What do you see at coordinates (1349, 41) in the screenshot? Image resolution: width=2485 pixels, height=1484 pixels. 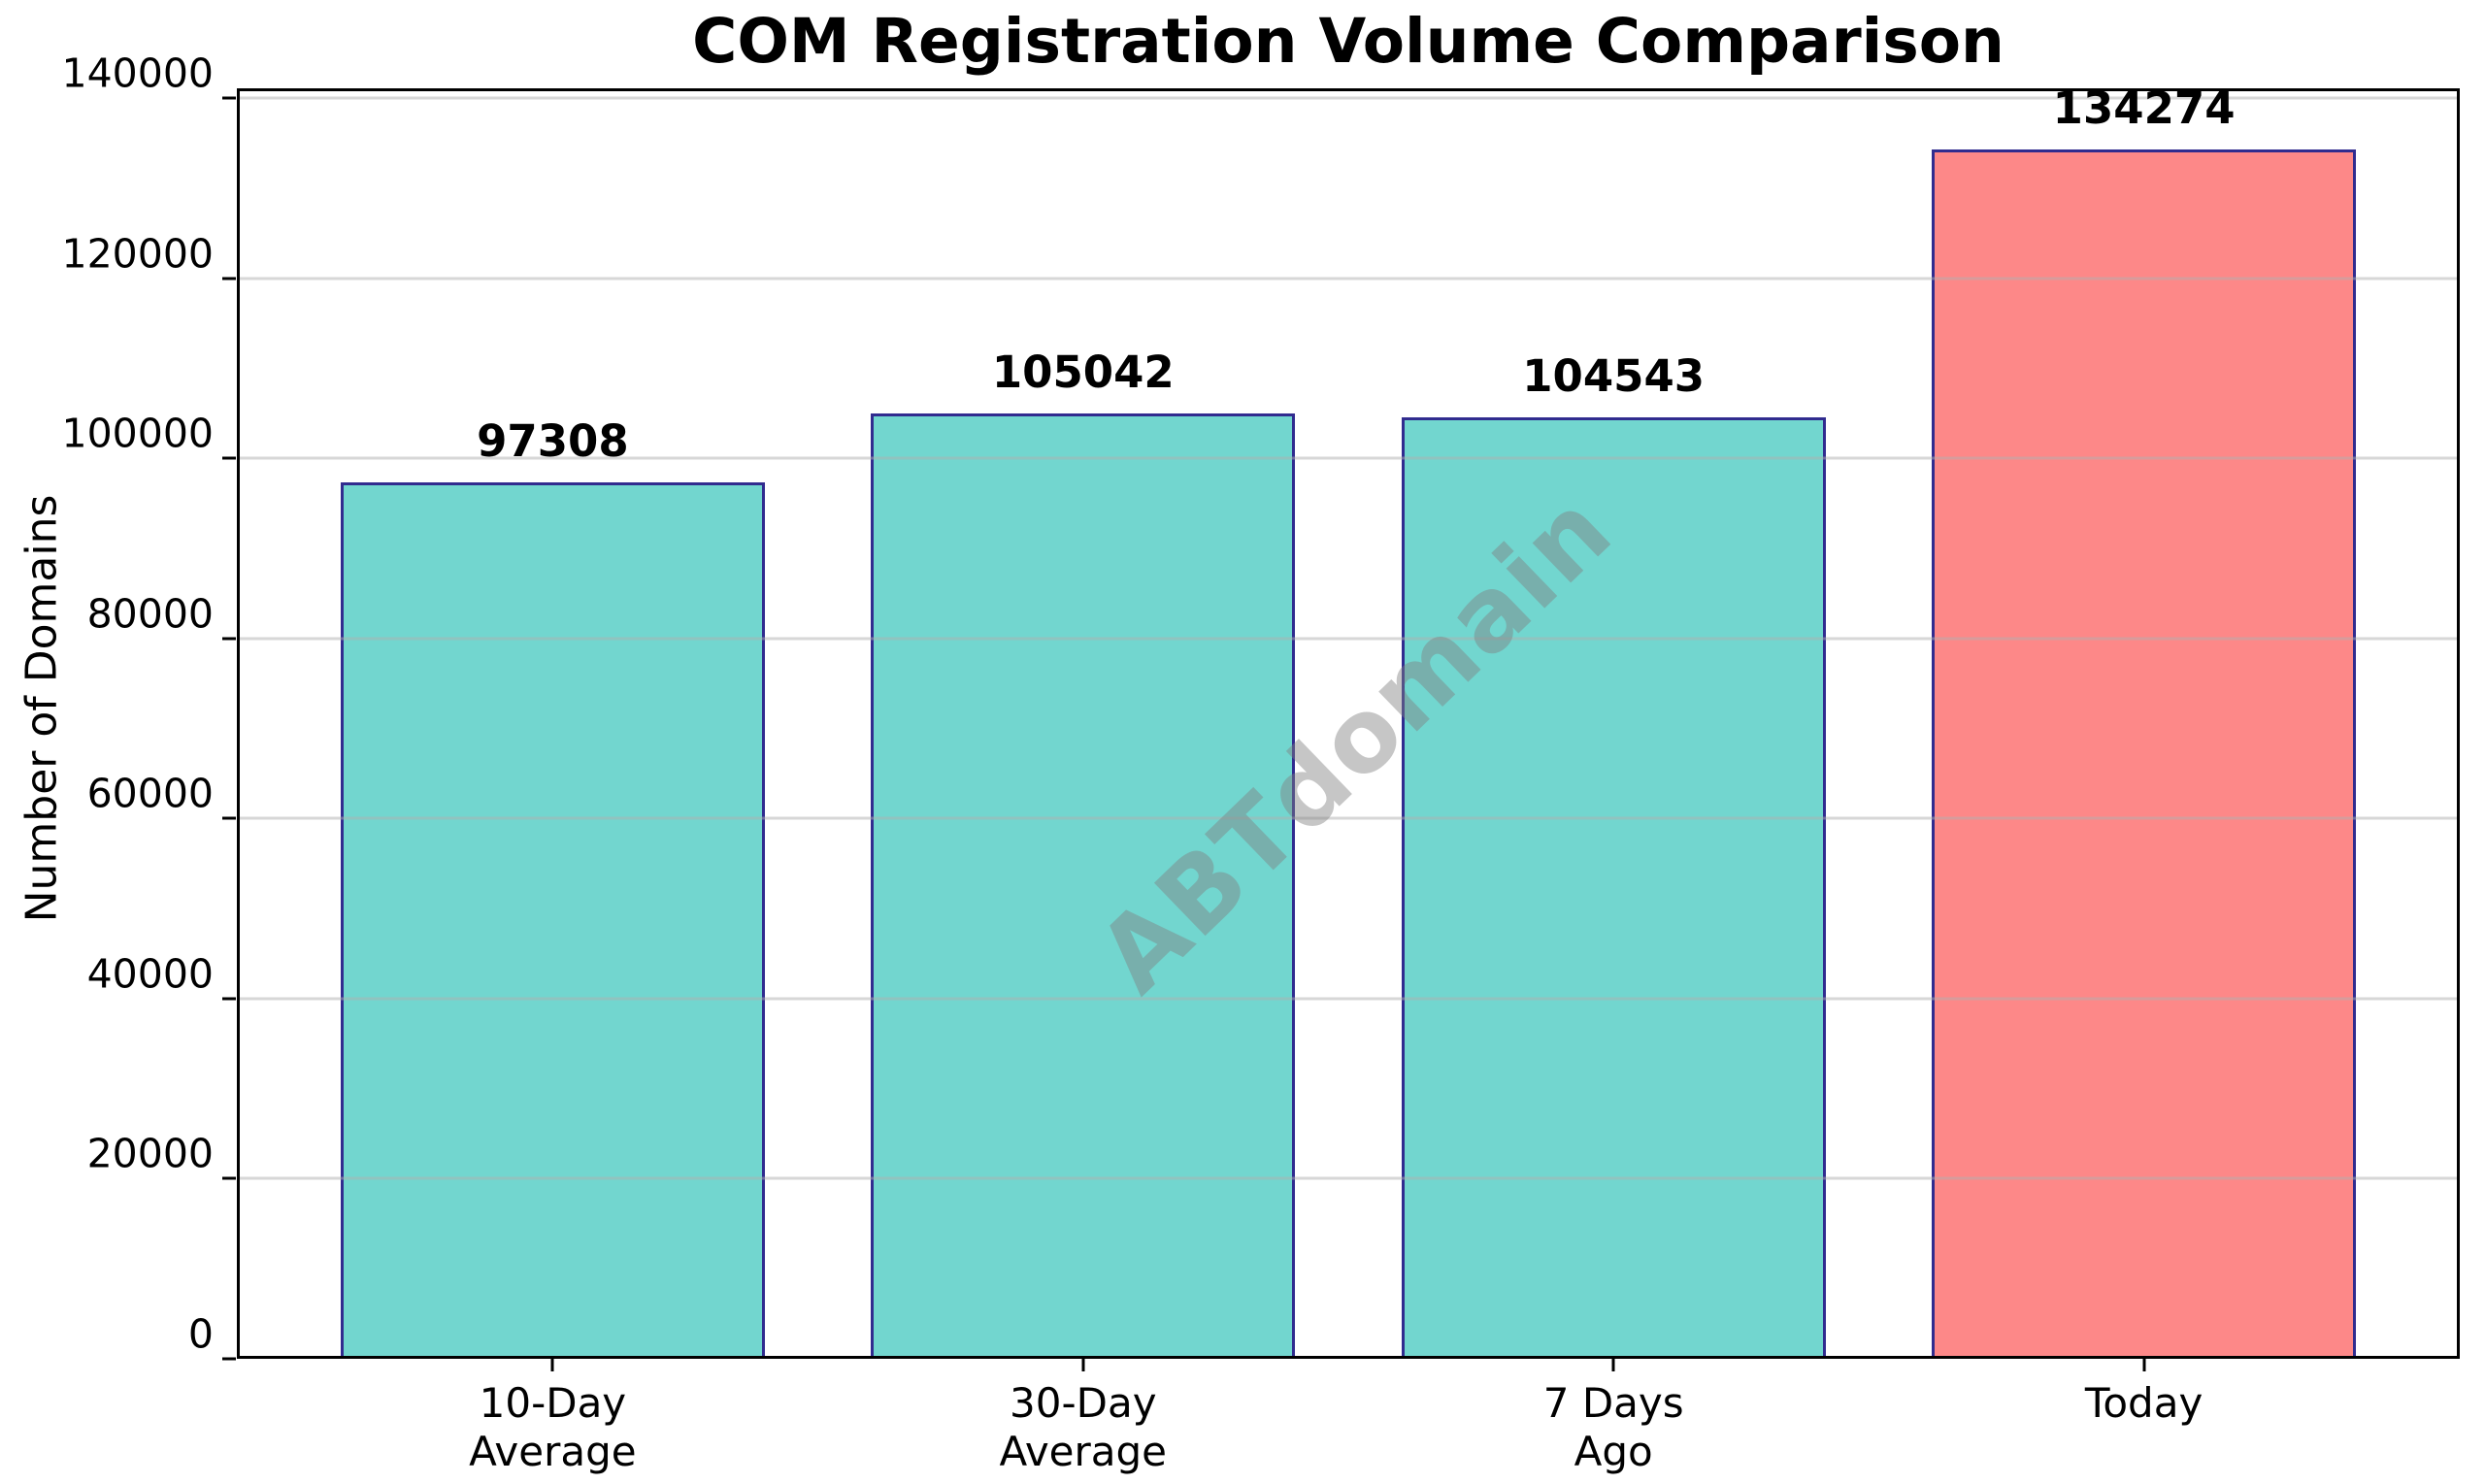 I see `chart-title: COM Registration Volume Comparison` at bounding box center [1349, 41].